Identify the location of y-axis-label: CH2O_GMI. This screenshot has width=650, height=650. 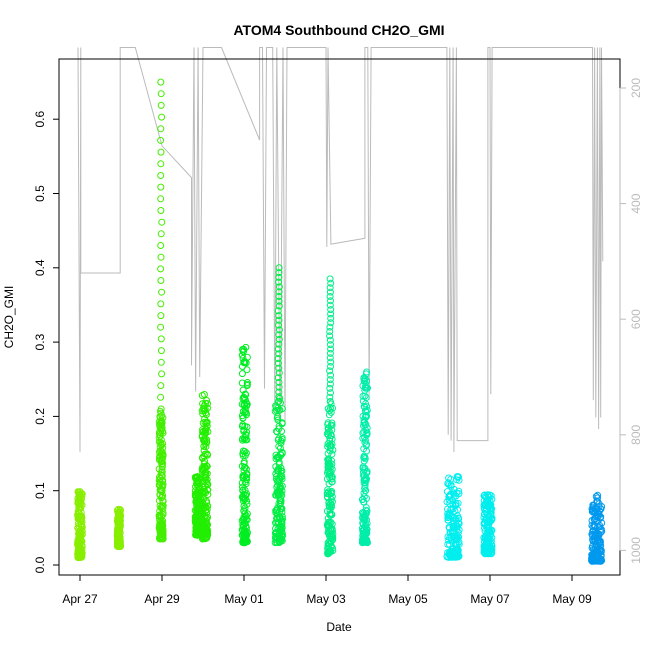
(9, 317).